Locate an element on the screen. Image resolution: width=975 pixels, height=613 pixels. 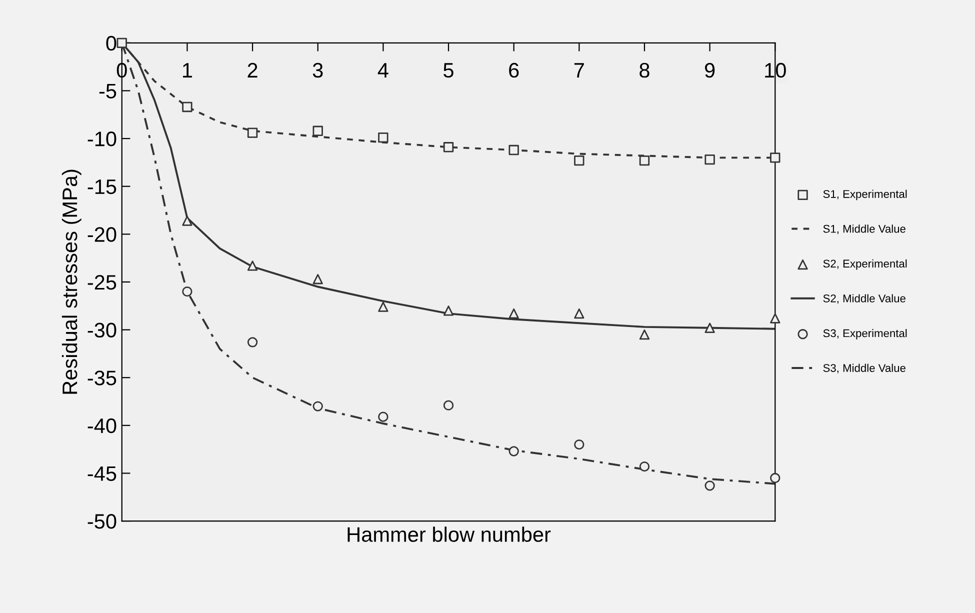
y-tick-label: -30 is located at coordinates (102, 330).